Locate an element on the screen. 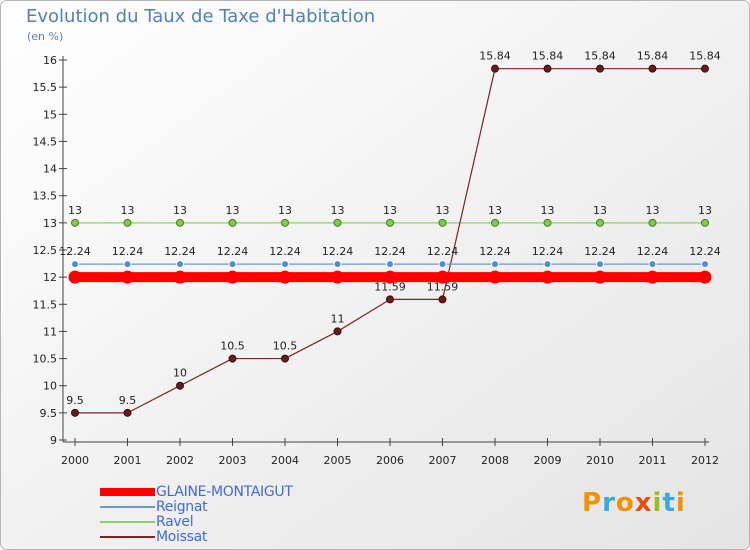  legend-label: Reignat is located at coordinates (182, 507).